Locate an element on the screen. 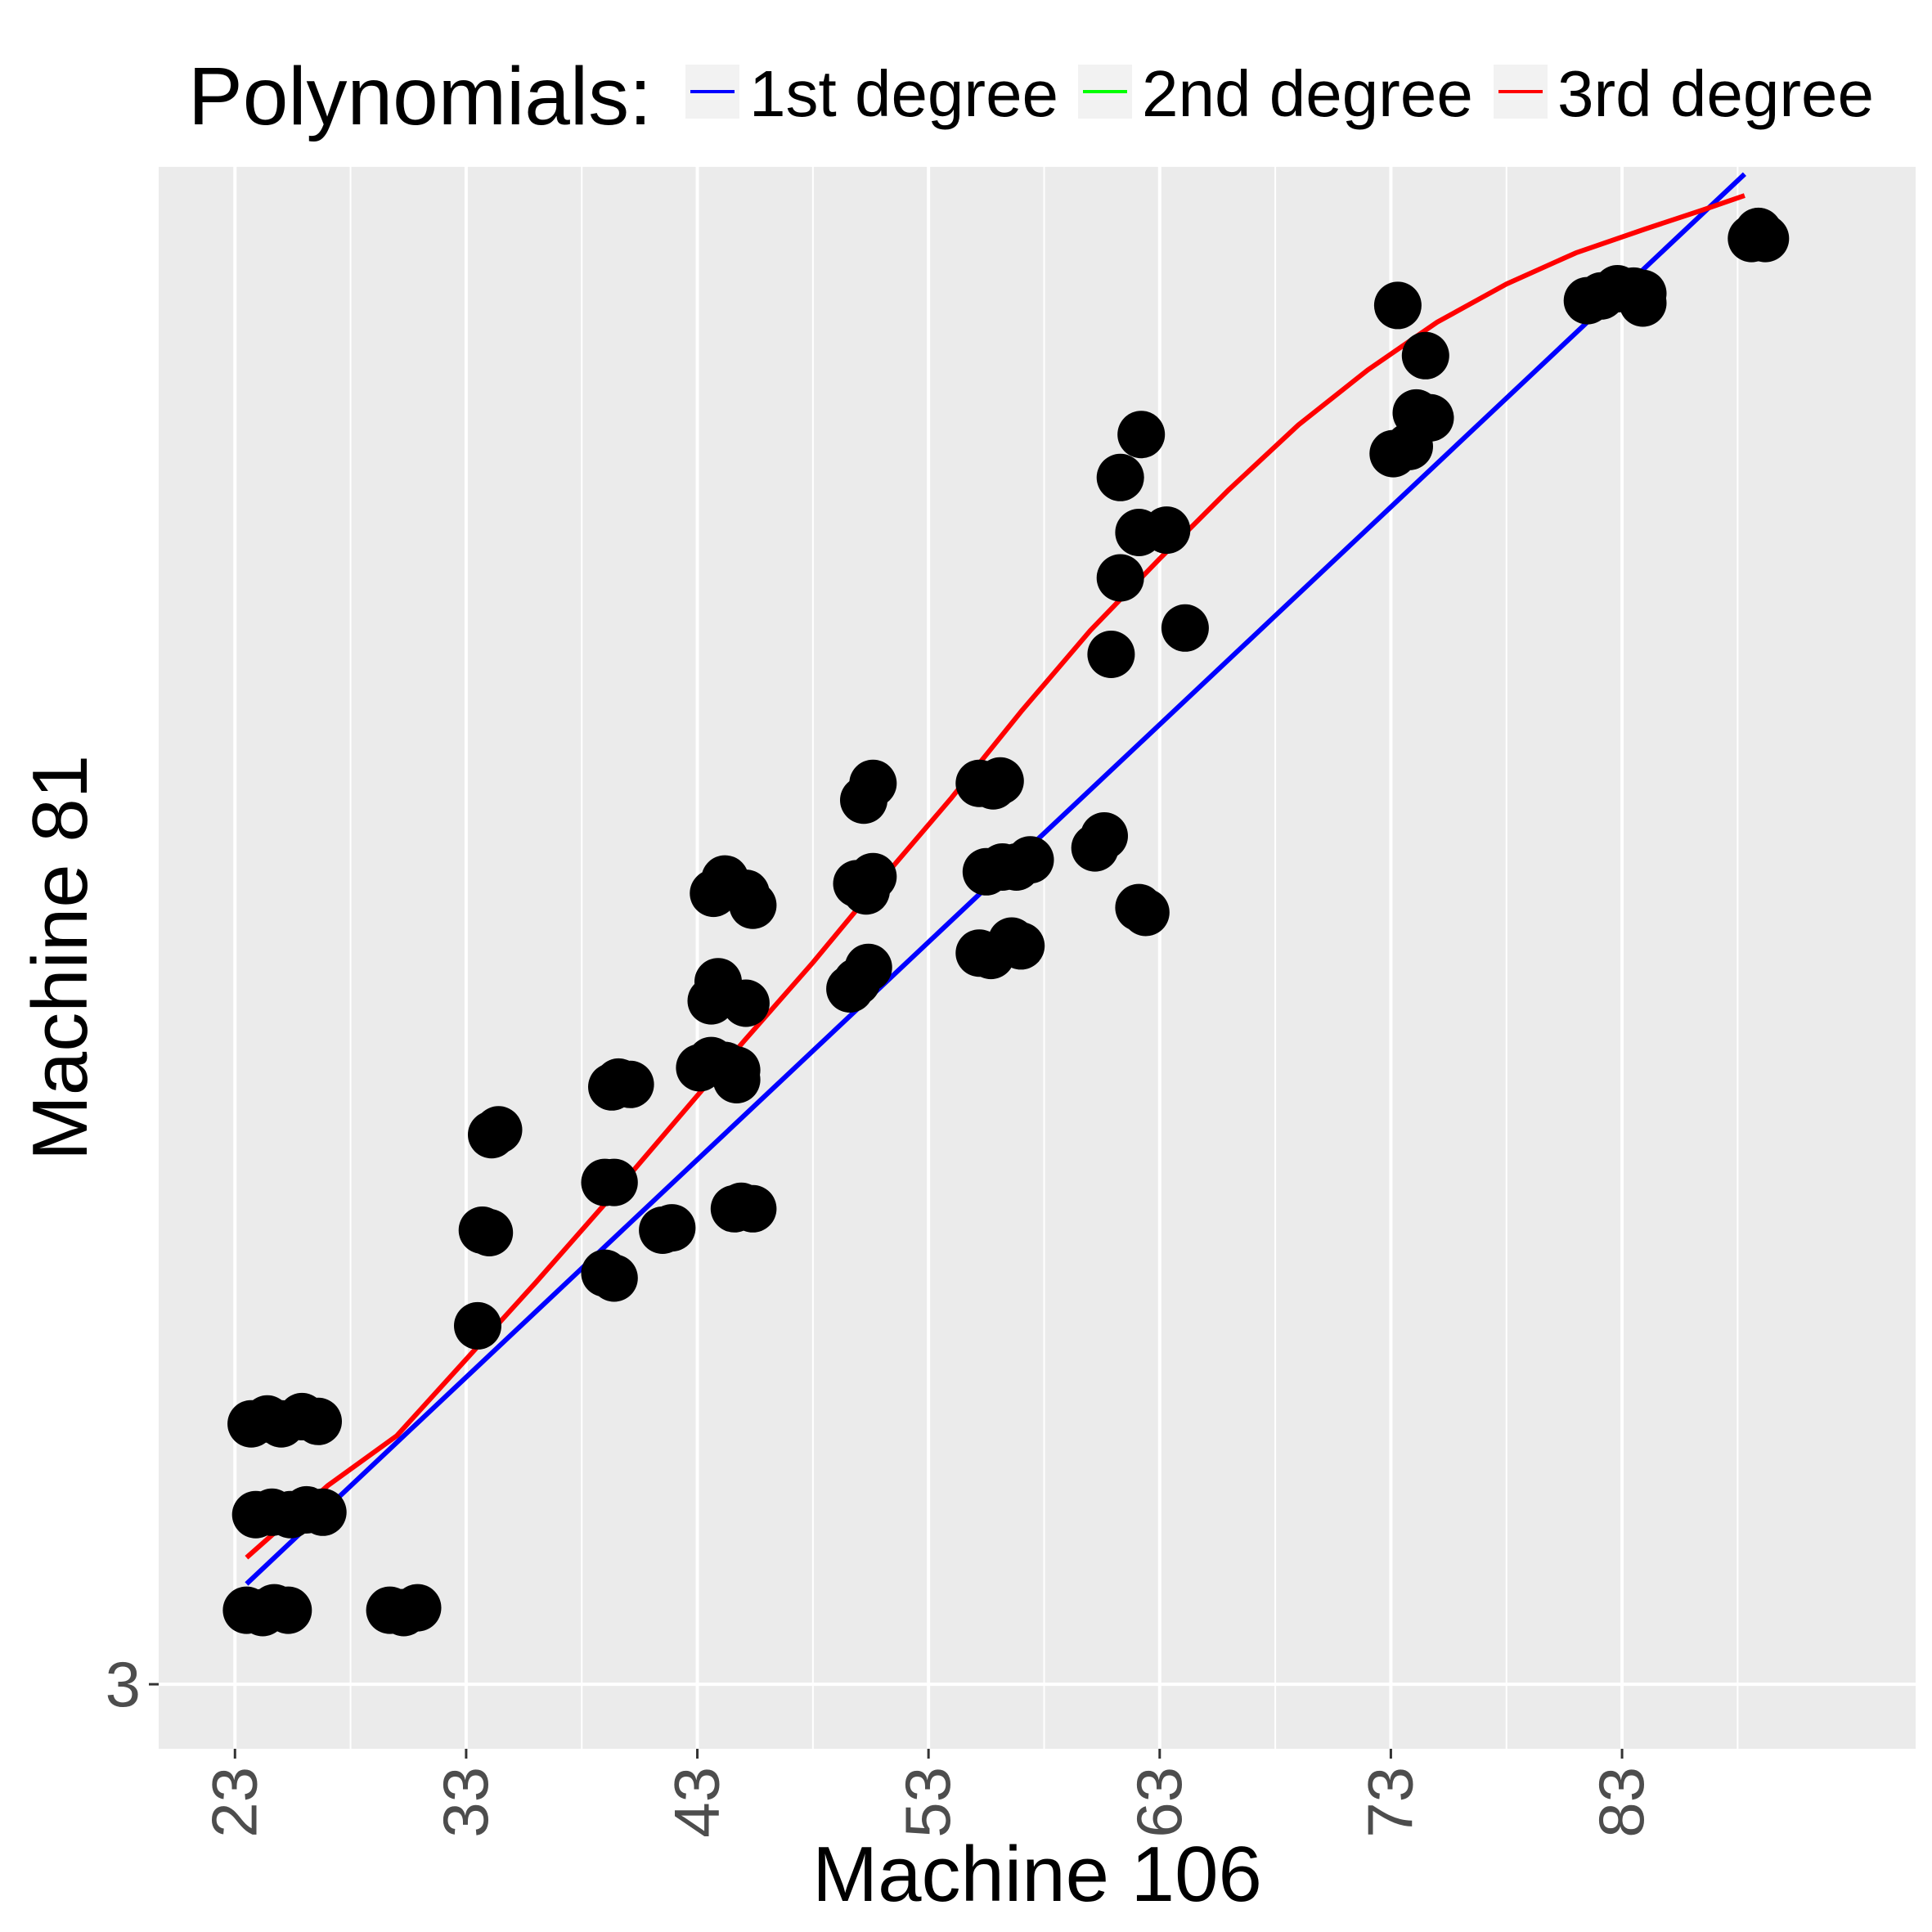  legend-item-3rd-degree: 3rd degree is located at coordinates (1684, 94).